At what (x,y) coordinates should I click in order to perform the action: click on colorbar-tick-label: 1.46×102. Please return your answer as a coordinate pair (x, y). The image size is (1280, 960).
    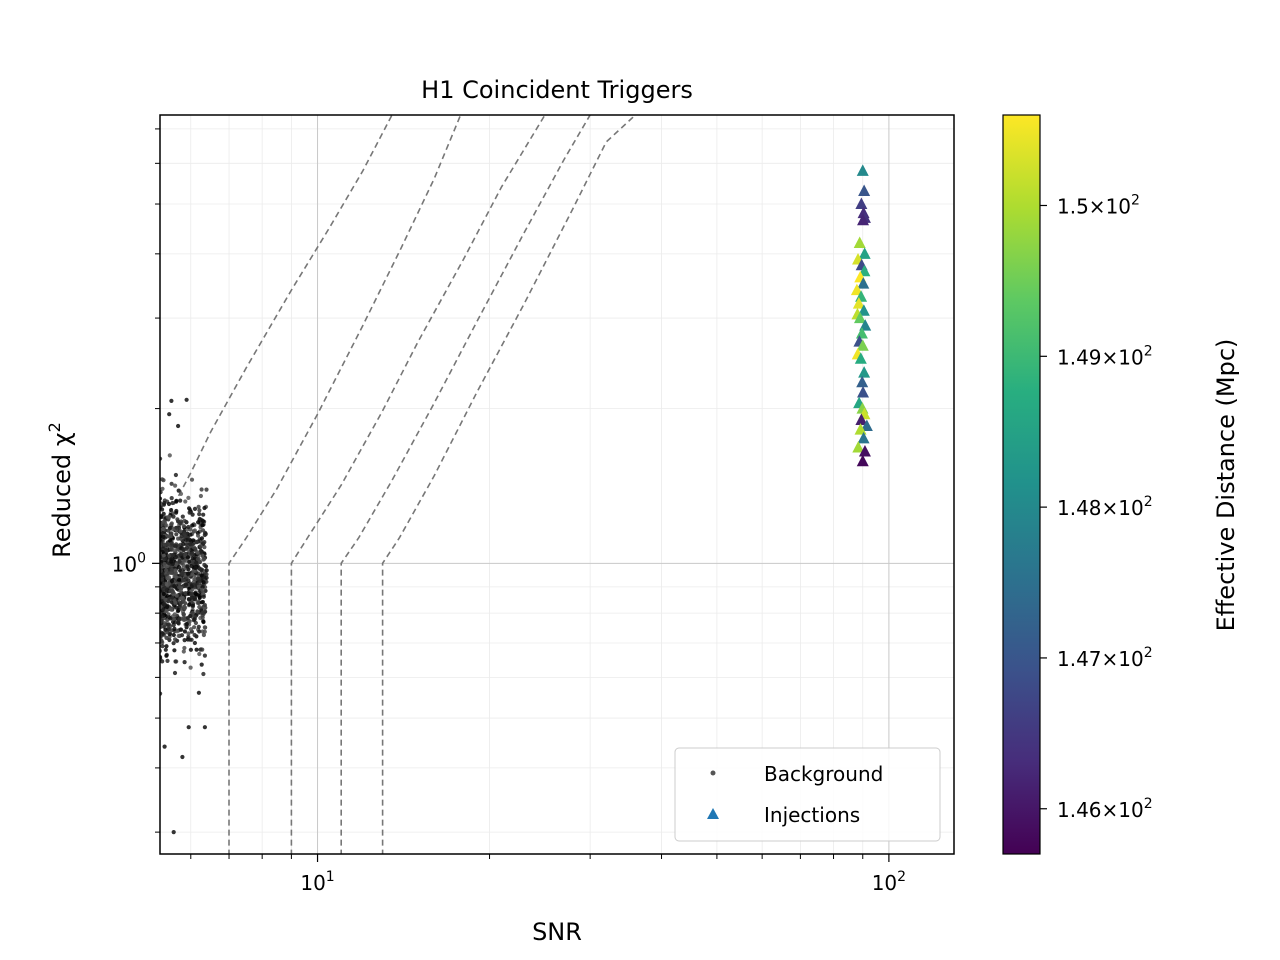
    Looking at the image, I should click on (1105, 809).